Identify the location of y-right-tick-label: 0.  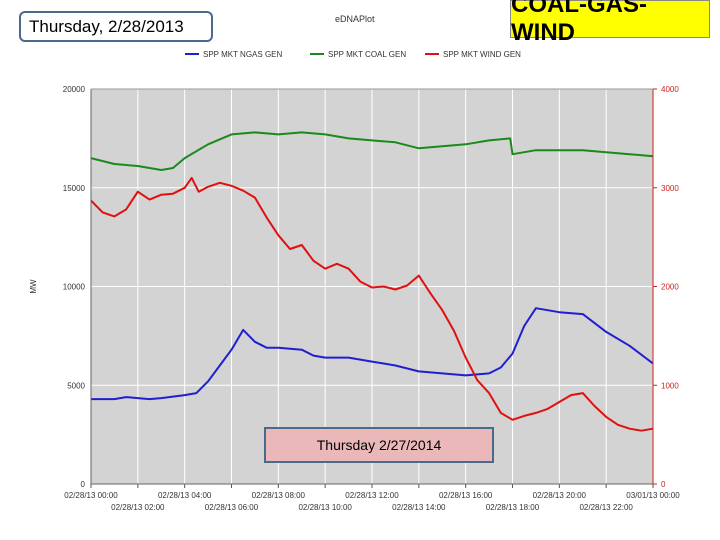
(663, 484).